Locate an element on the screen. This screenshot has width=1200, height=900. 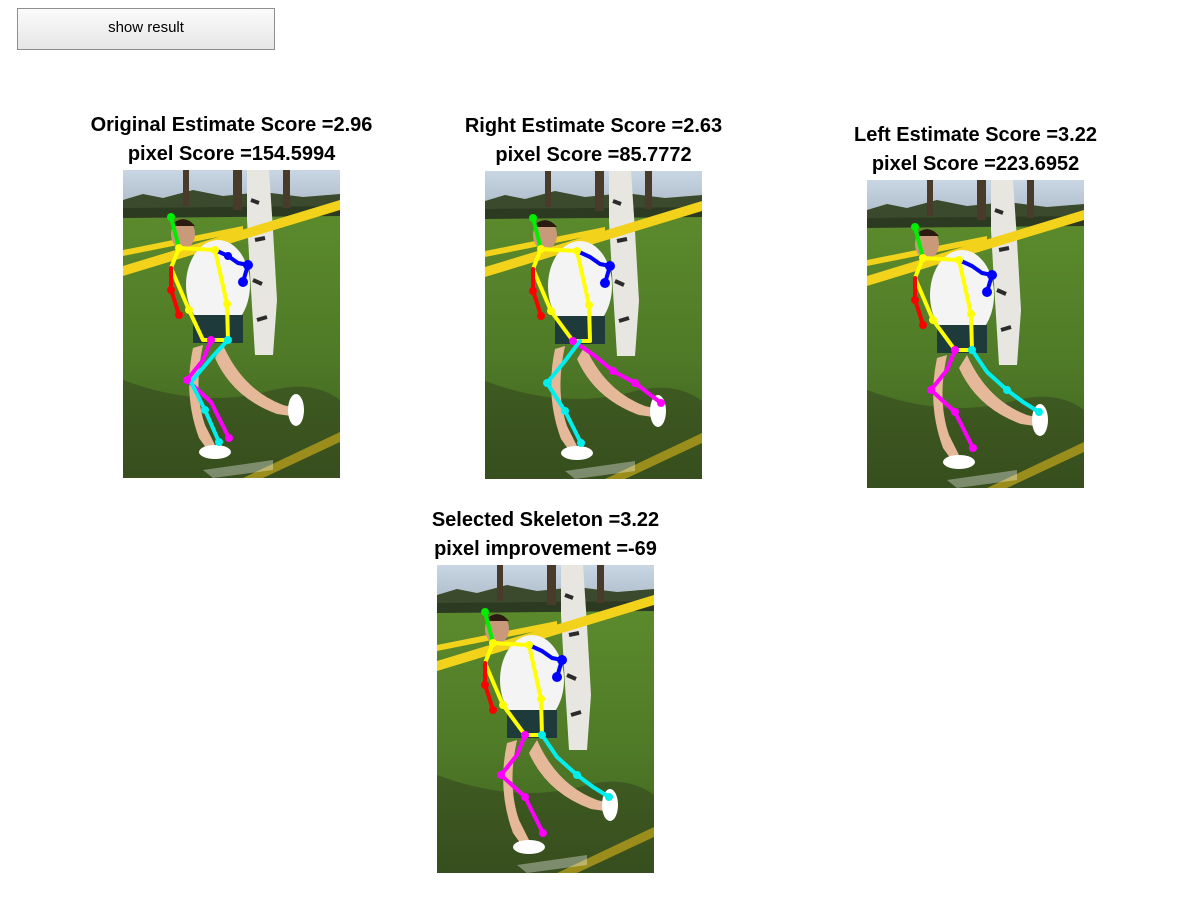
estimate-score-label: Original Estimate Score =2.96 is located at coordinates (231, 125).